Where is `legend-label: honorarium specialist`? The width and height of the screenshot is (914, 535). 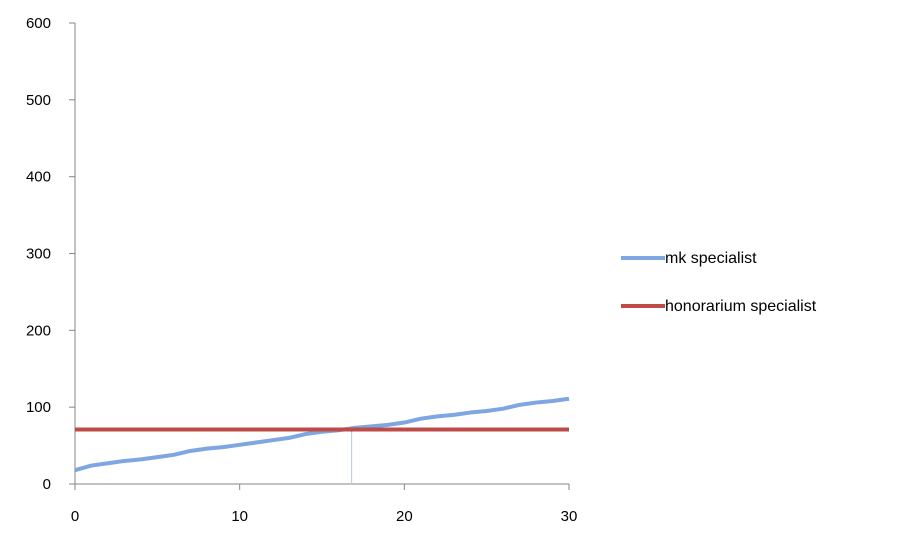
legend-label: honorarium specialist is located at coordinates (741, 306).